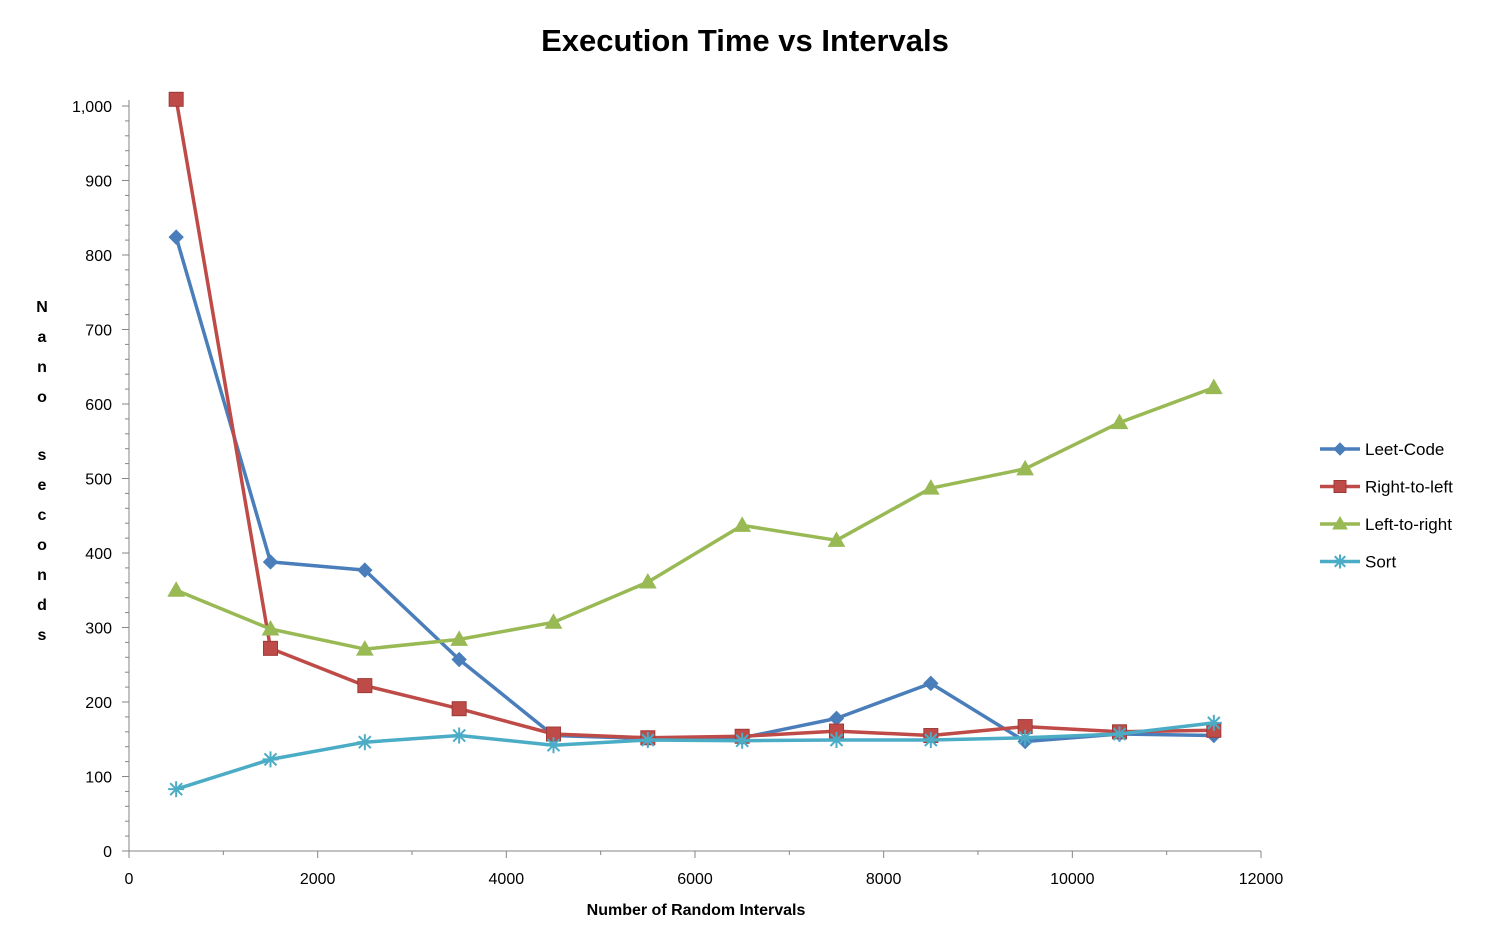  I want to click on y-tick-label: 1,000, so click(92, 107).